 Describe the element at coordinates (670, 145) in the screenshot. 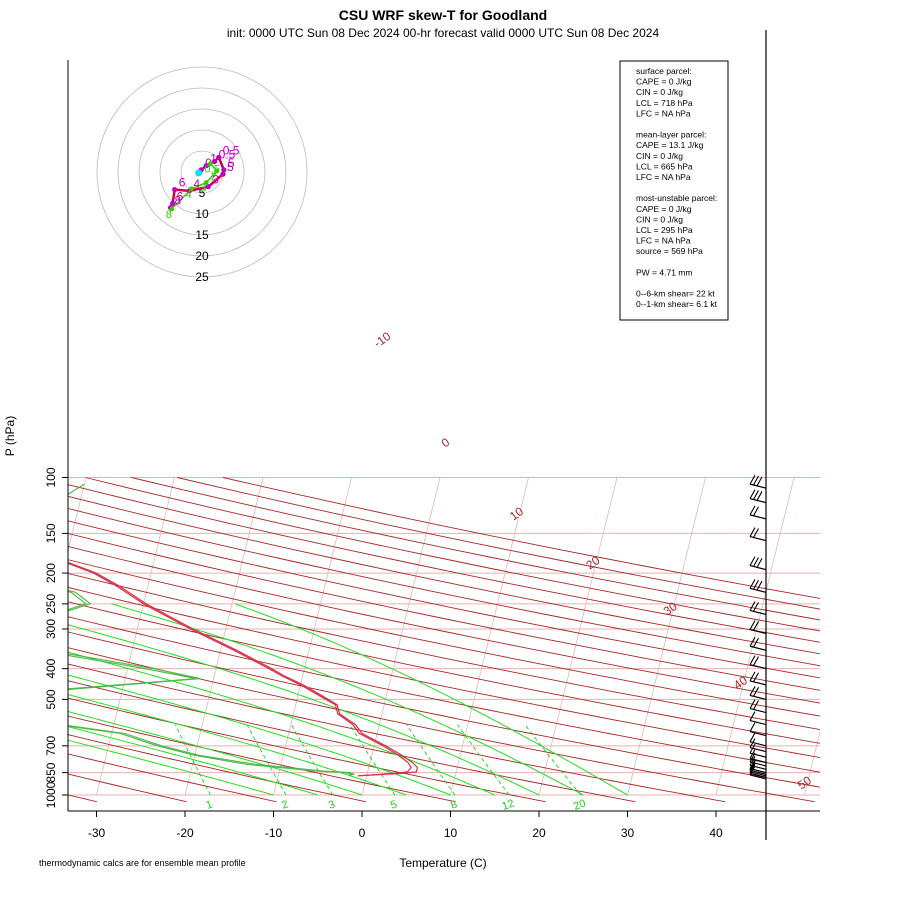

I see `info-box-line: CAPE = 13.1 J/kg` at that location.